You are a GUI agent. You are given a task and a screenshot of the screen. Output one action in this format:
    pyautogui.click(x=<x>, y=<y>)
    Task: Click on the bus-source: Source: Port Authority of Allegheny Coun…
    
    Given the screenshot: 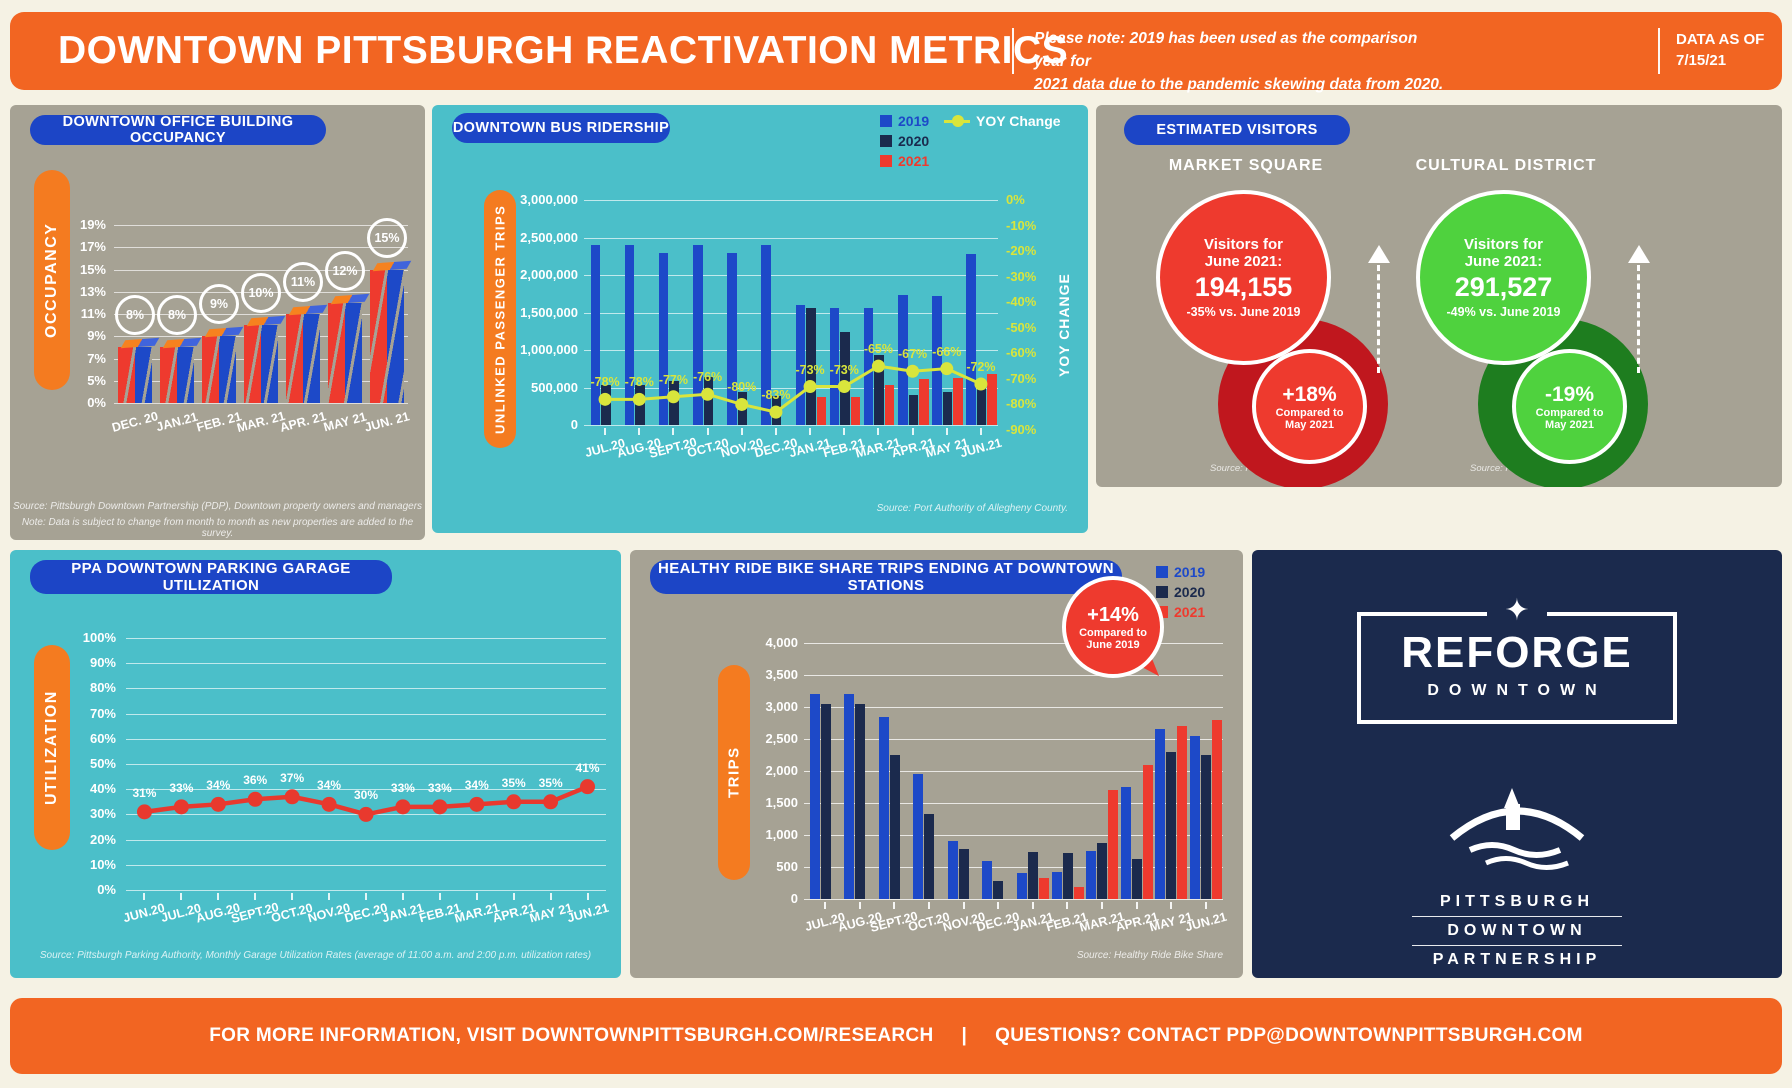 What is the action you would take?
    pyautogui.click(x=972, y=508)
    